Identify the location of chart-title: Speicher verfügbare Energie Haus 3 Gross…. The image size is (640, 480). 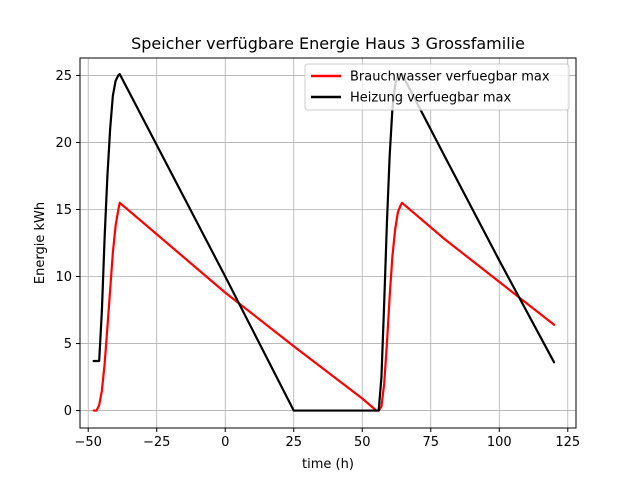
(328, 43).